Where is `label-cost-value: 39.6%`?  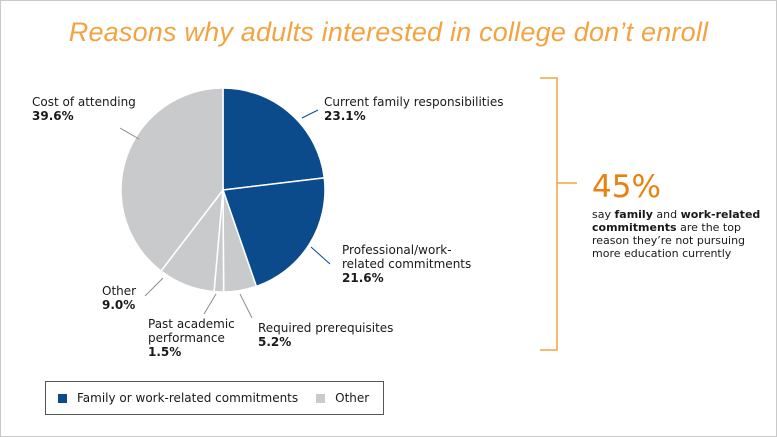
label-cost-value: 39.6% is located at coordinates (53, 116).